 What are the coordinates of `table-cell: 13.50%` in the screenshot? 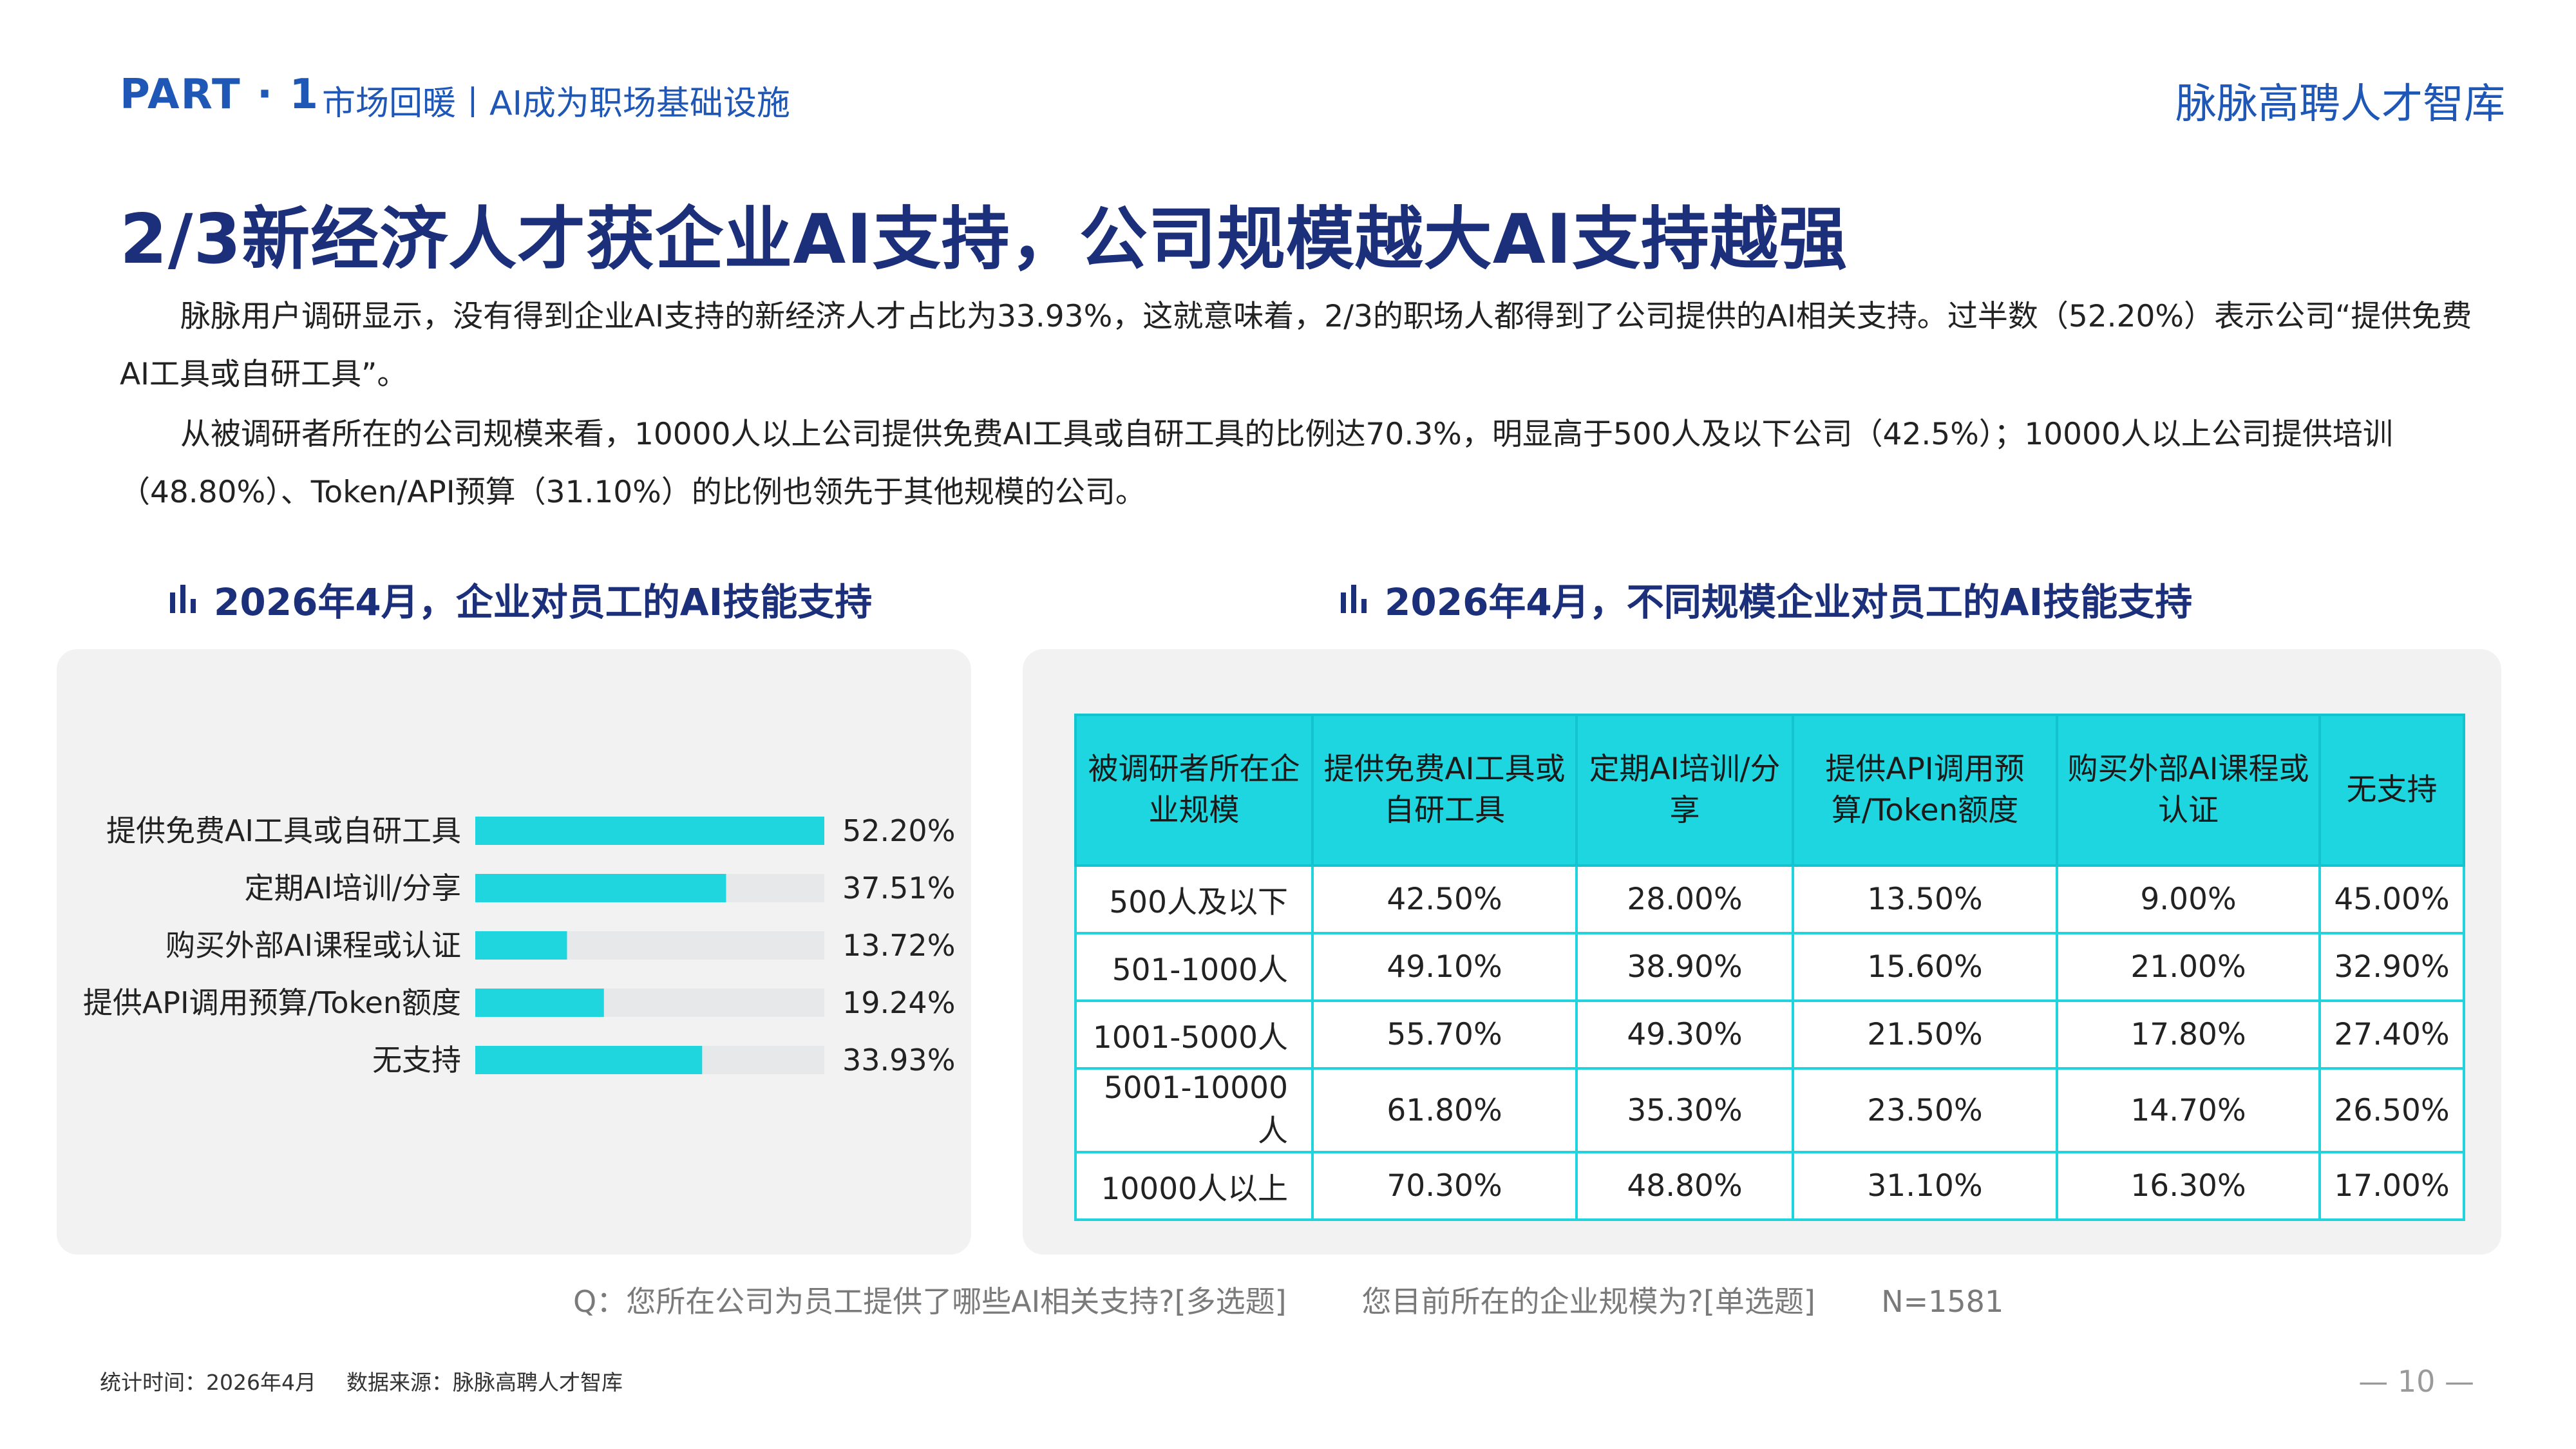 It's located at (1925, 899).